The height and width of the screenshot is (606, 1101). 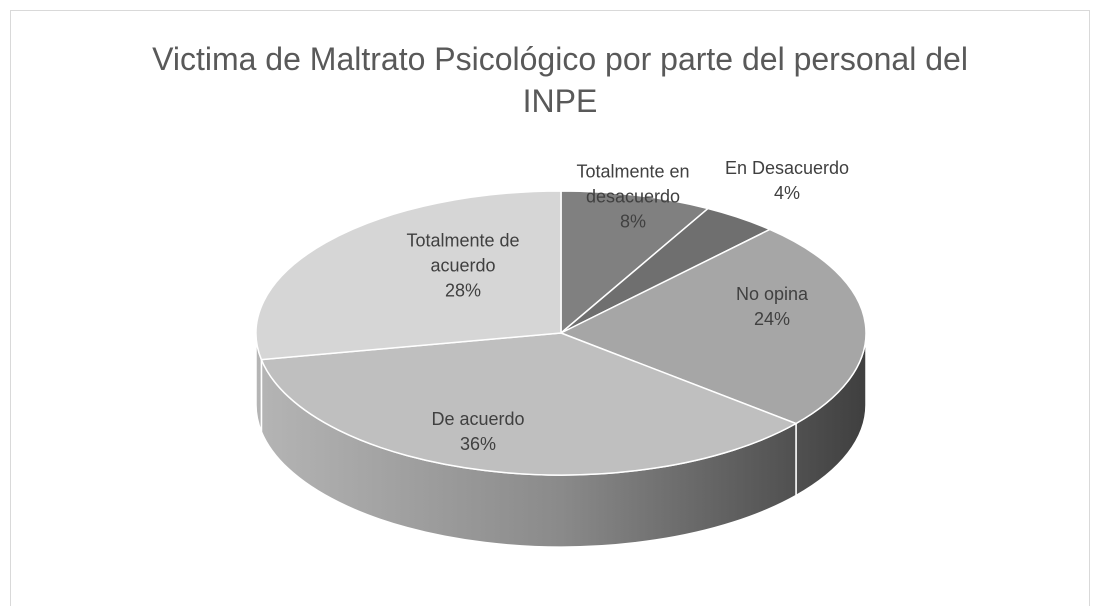 I want to click on data-label: En Desacuerdo 4%, so click(x=787, y=181).